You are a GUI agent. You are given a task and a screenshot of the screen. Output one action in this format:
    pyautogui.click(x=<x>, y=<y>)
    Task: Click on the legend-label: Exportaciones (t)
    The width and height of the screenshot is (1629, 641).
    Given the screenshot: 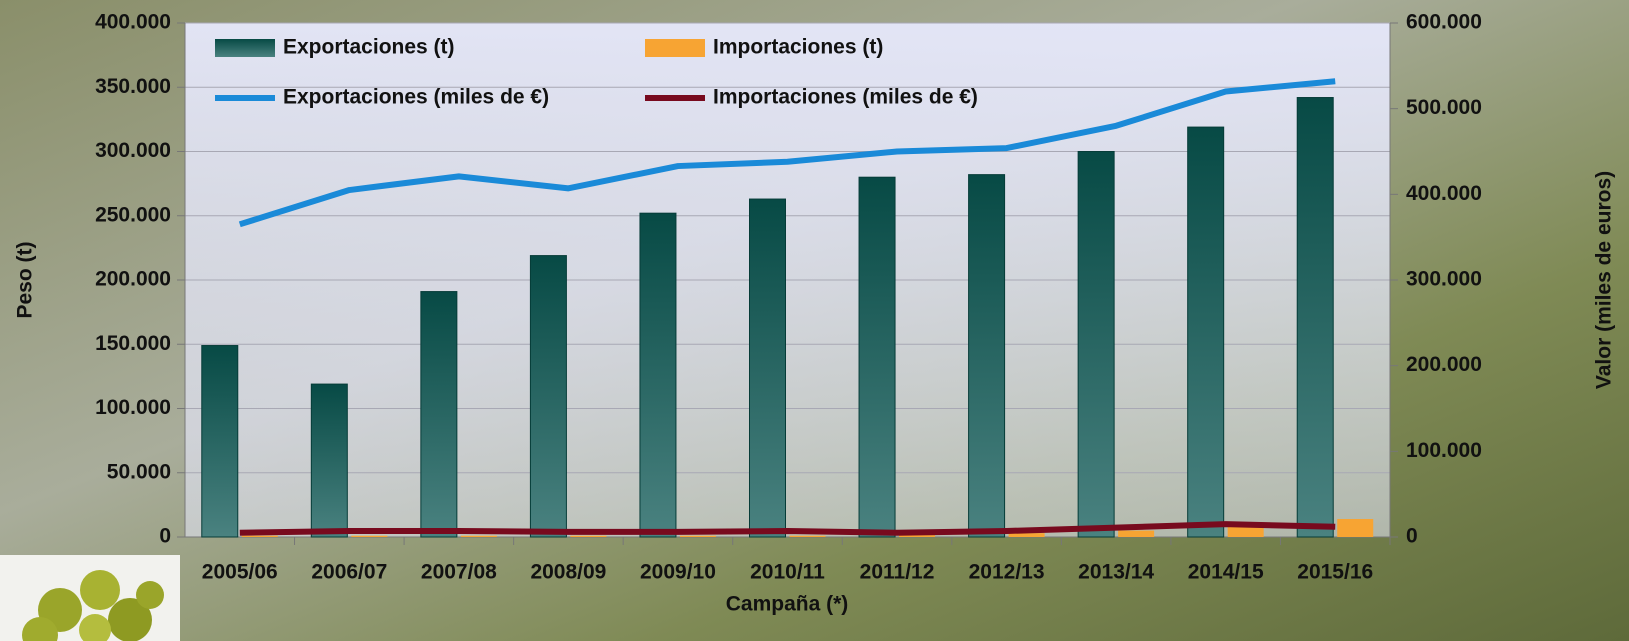 What is the action you would take?
    pyautogui.click(x=369, y=47)
    